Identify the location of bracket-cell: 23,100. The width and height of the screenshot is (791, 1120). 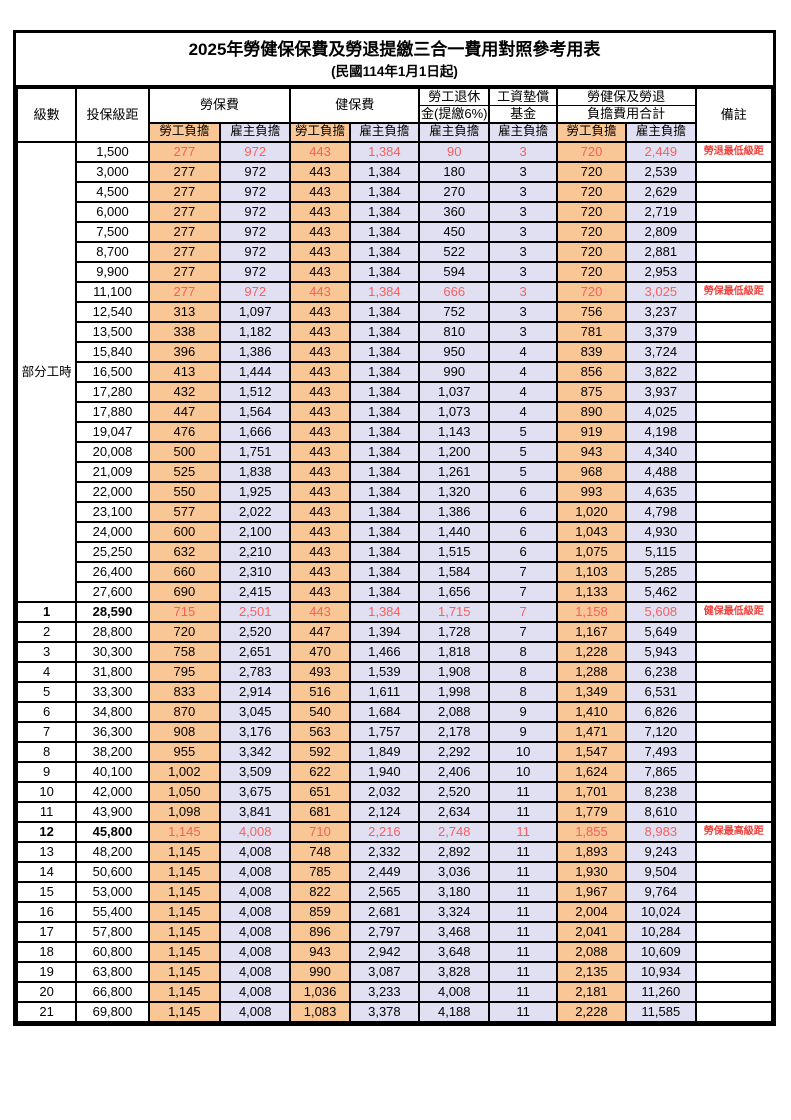
(112, 511).